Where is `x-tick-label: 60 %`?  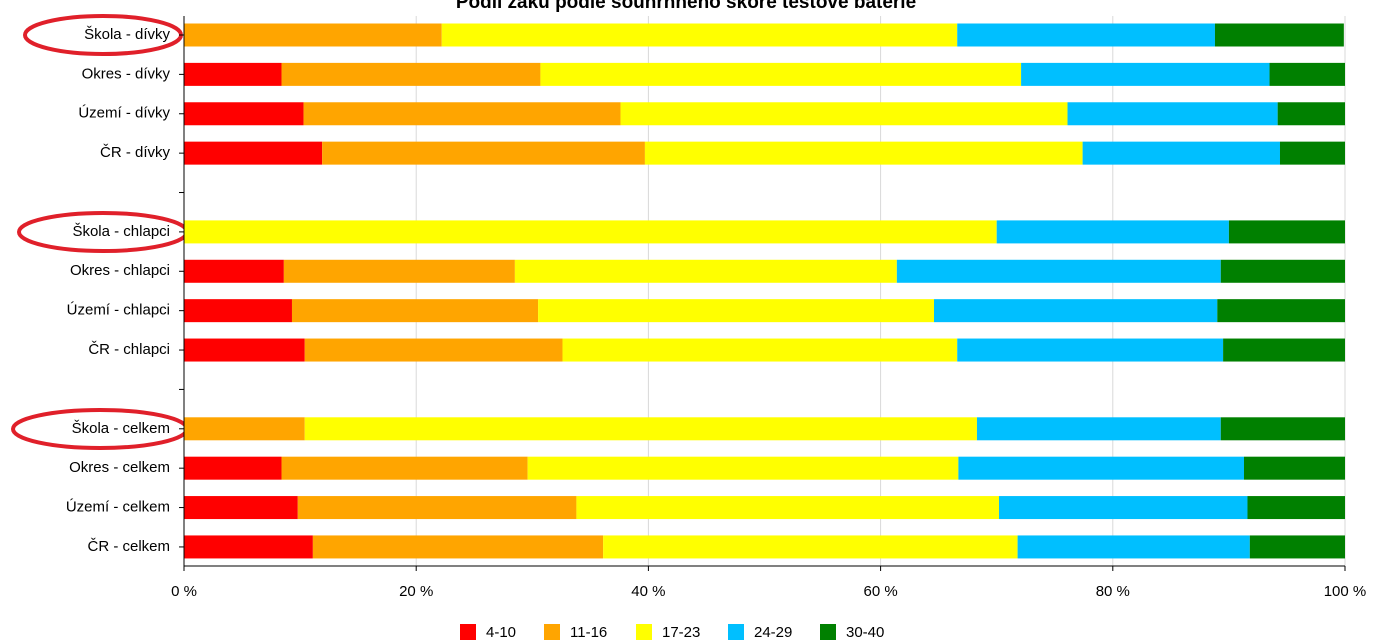 x-tick-label: 60 % is located at coordinates (880, 591).